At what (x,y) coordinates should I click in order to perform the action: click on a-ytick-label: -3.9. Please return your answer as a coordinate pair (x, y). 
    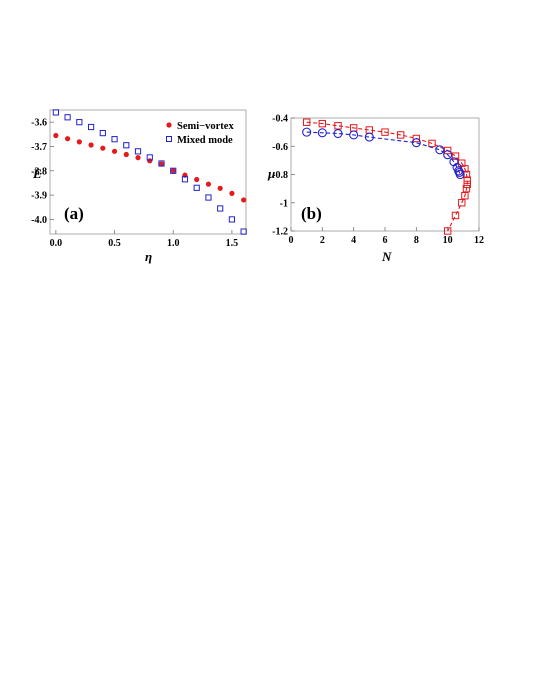
    Looking at the image, I should click on (39, 196).